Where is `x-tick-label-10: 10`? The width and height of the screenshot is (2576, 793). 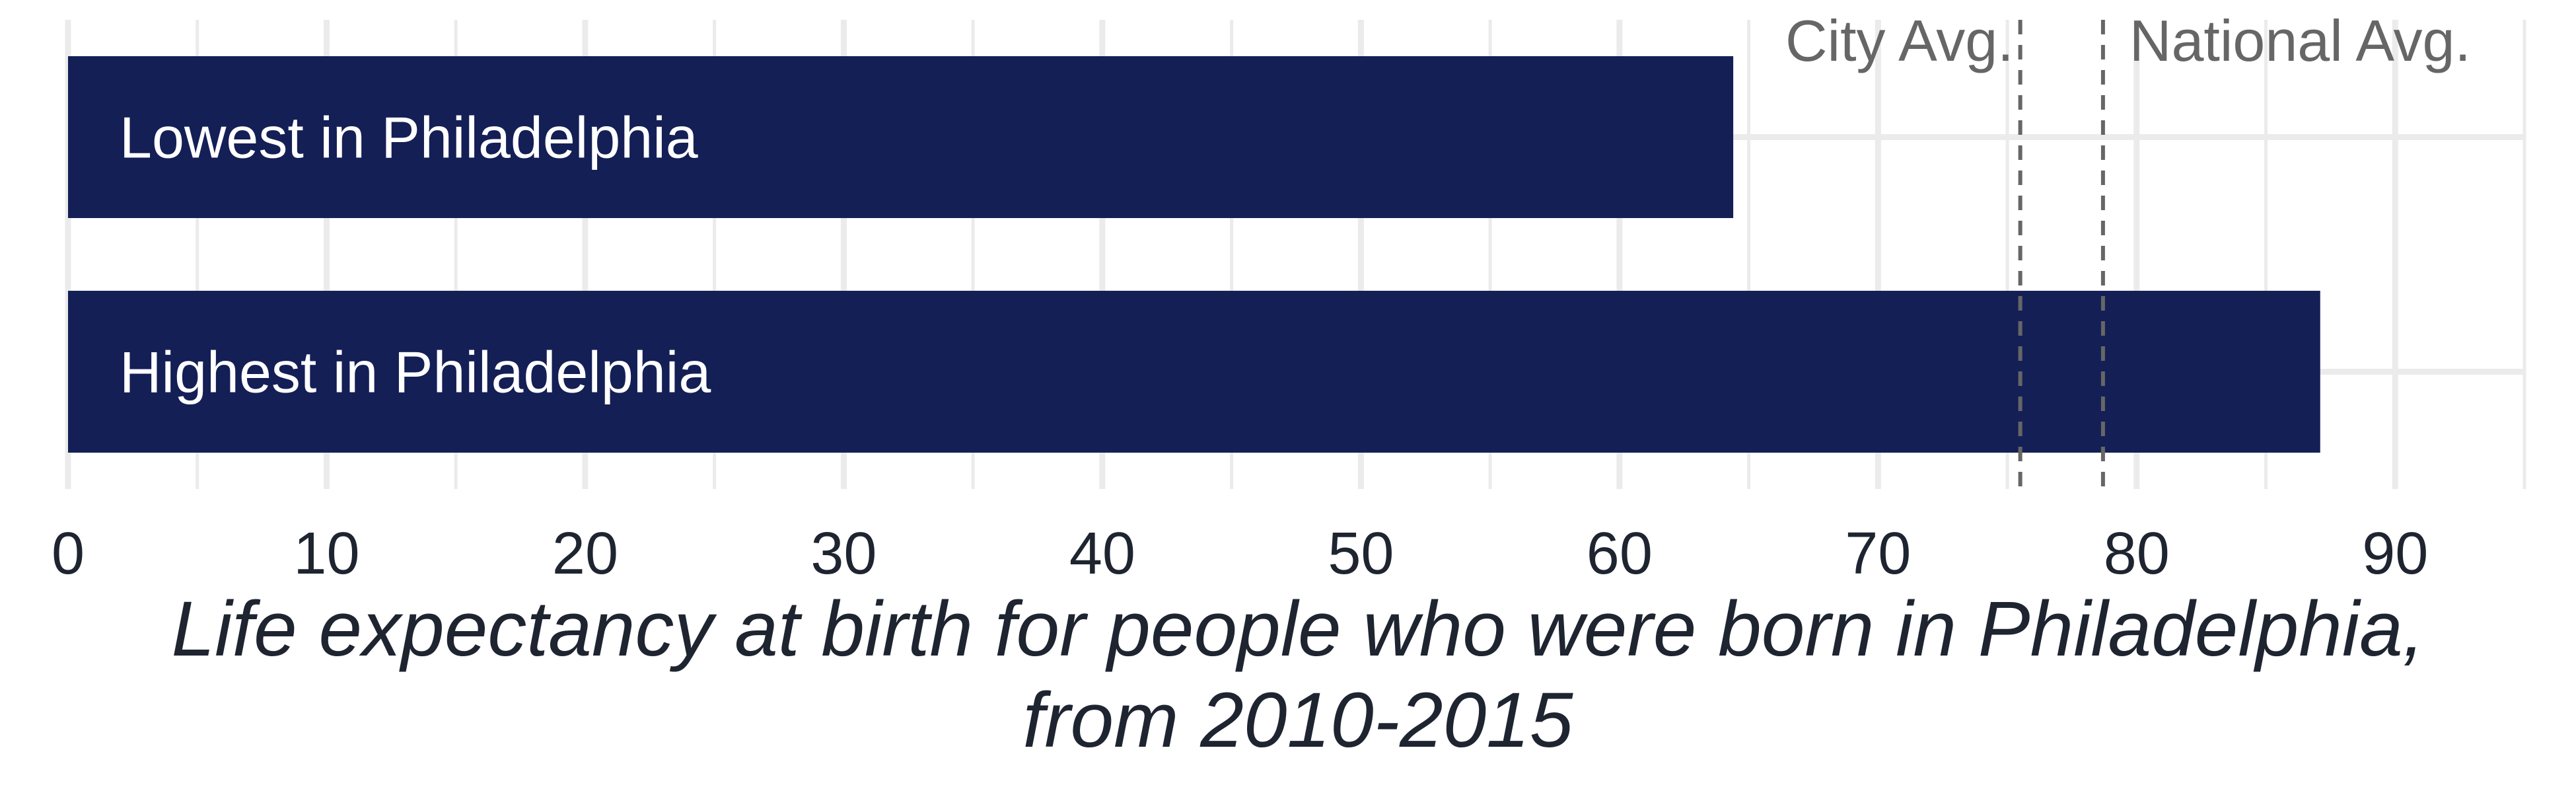 x-tick-label-10: 10 is located at coordinates (326, 554).